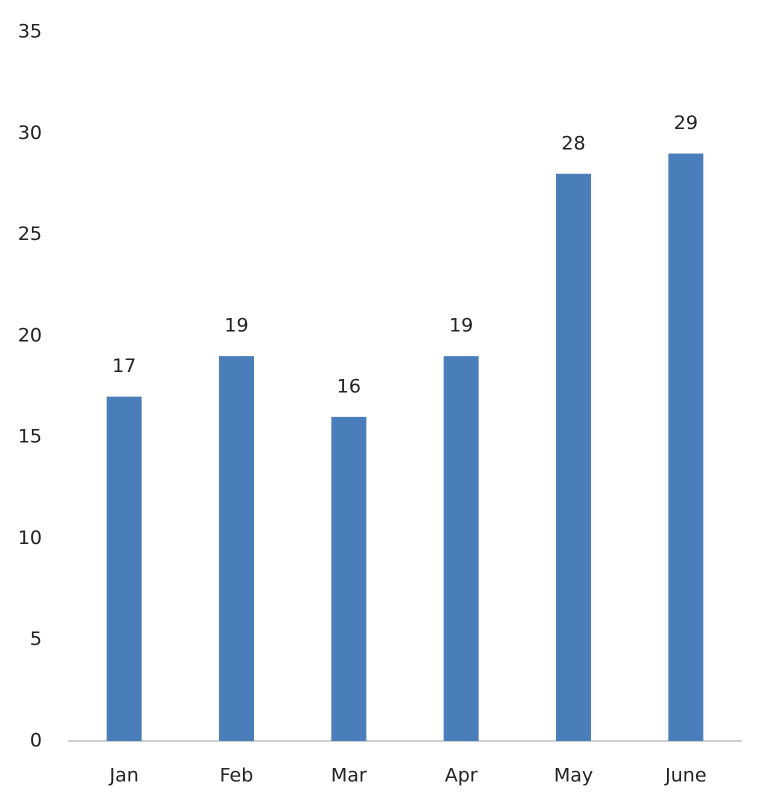 This screenshot has height=812, width=775. Describe the element at coordinates (573, 776) in the screenshot. I see `x-tick-label: May` at that location.